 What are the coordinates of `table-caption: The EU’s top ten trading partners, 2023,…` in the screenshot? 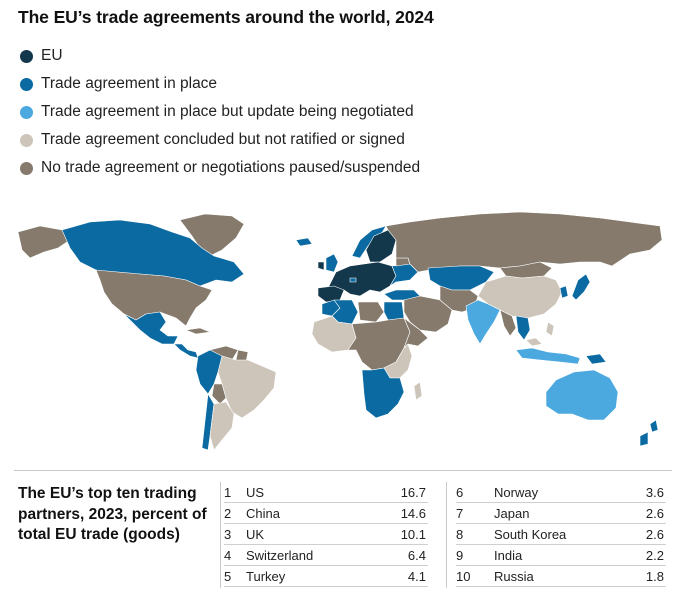 It's located at (112, 514).